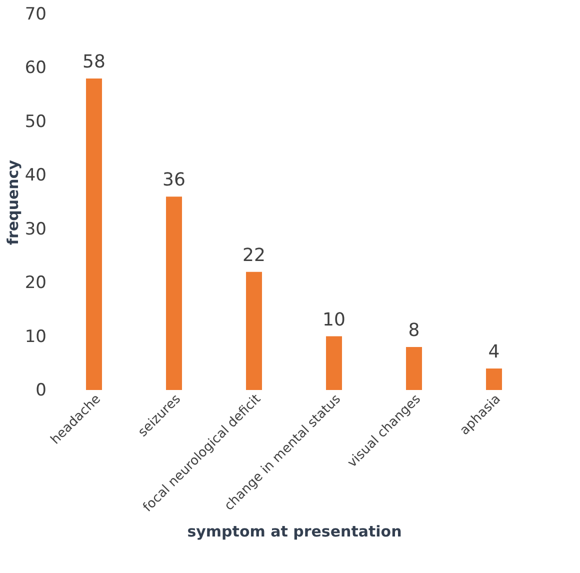 The image size is (580, 573). Describe the element at coordinates (35, 336) in the screenshot. I see `y-tick-label: 10` at that location.